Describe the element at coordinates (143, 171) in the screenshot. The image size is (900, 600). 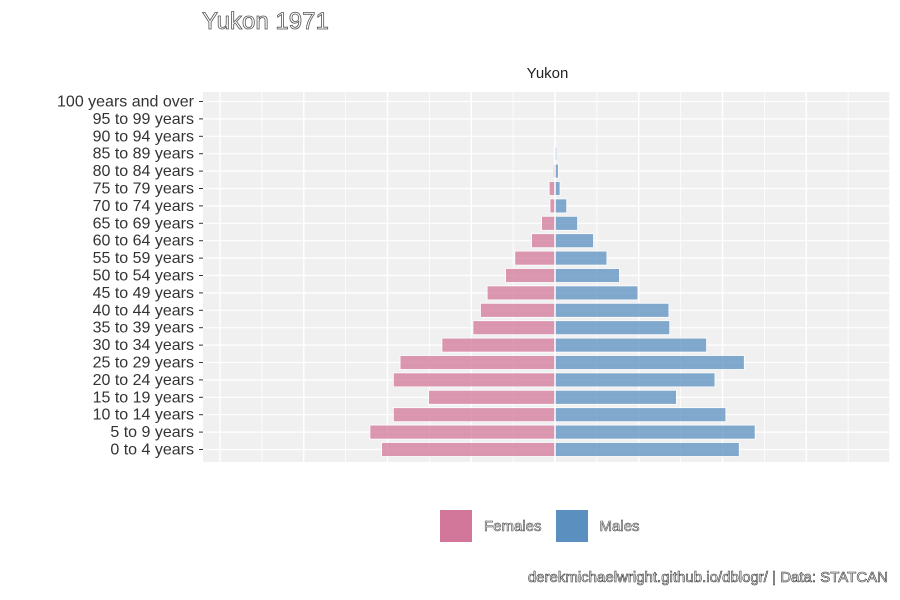
I see `y-tick-label: 80 to 84 years` at that location.